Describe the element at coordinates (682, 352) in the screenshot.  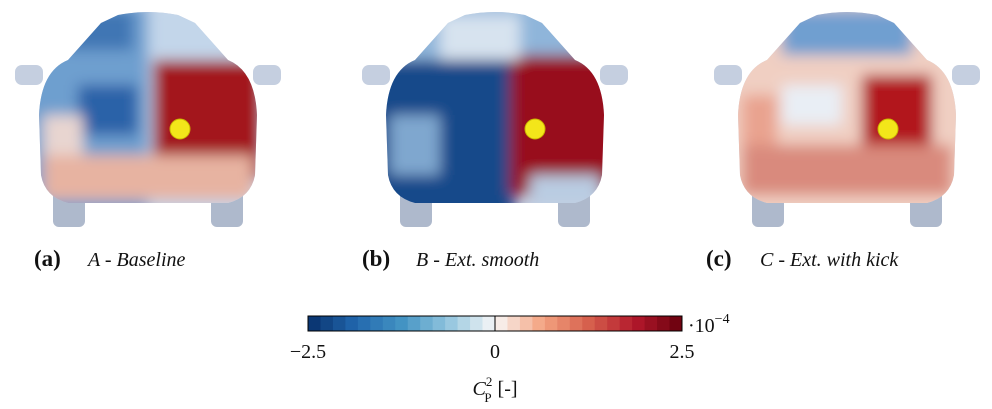
I see `colorbar-tick-label: 2.5` at that location.